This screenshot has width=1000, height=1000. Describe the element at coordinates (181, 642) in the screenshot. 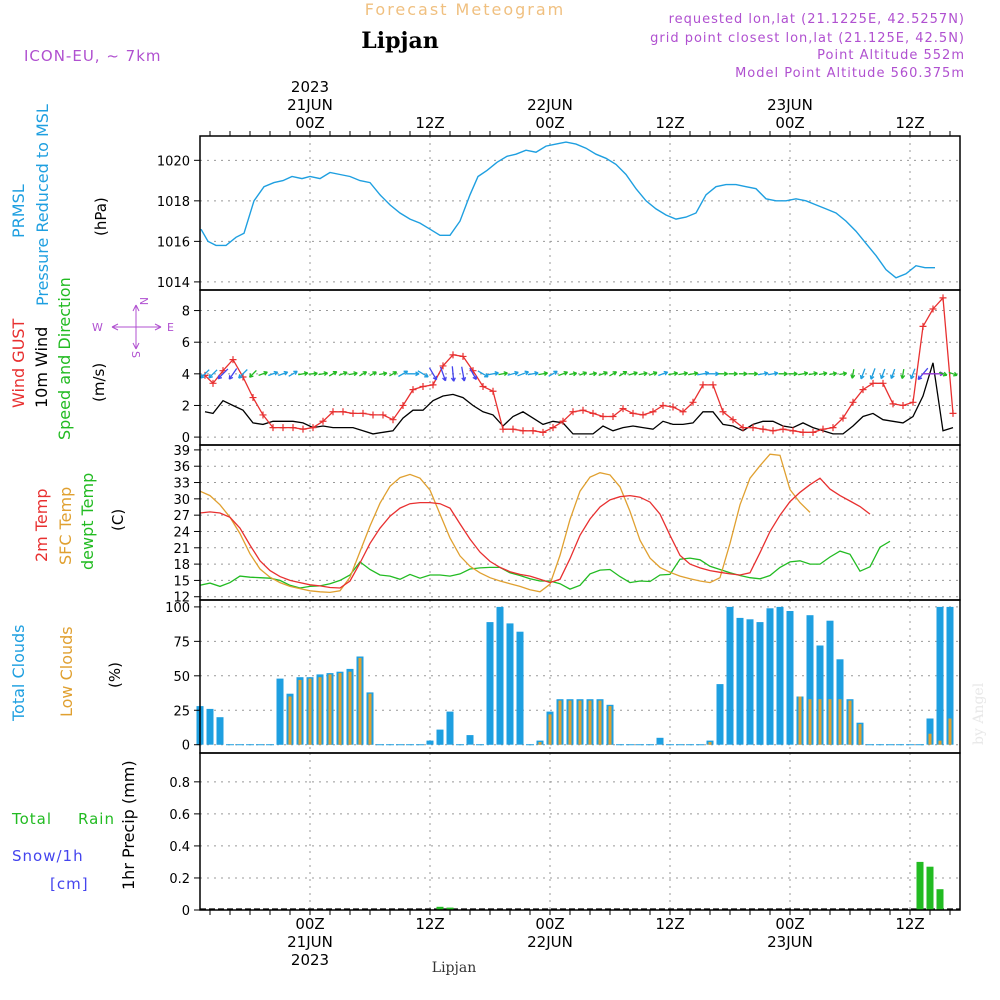

I see `ytick-label-clouds: 75` at that location.